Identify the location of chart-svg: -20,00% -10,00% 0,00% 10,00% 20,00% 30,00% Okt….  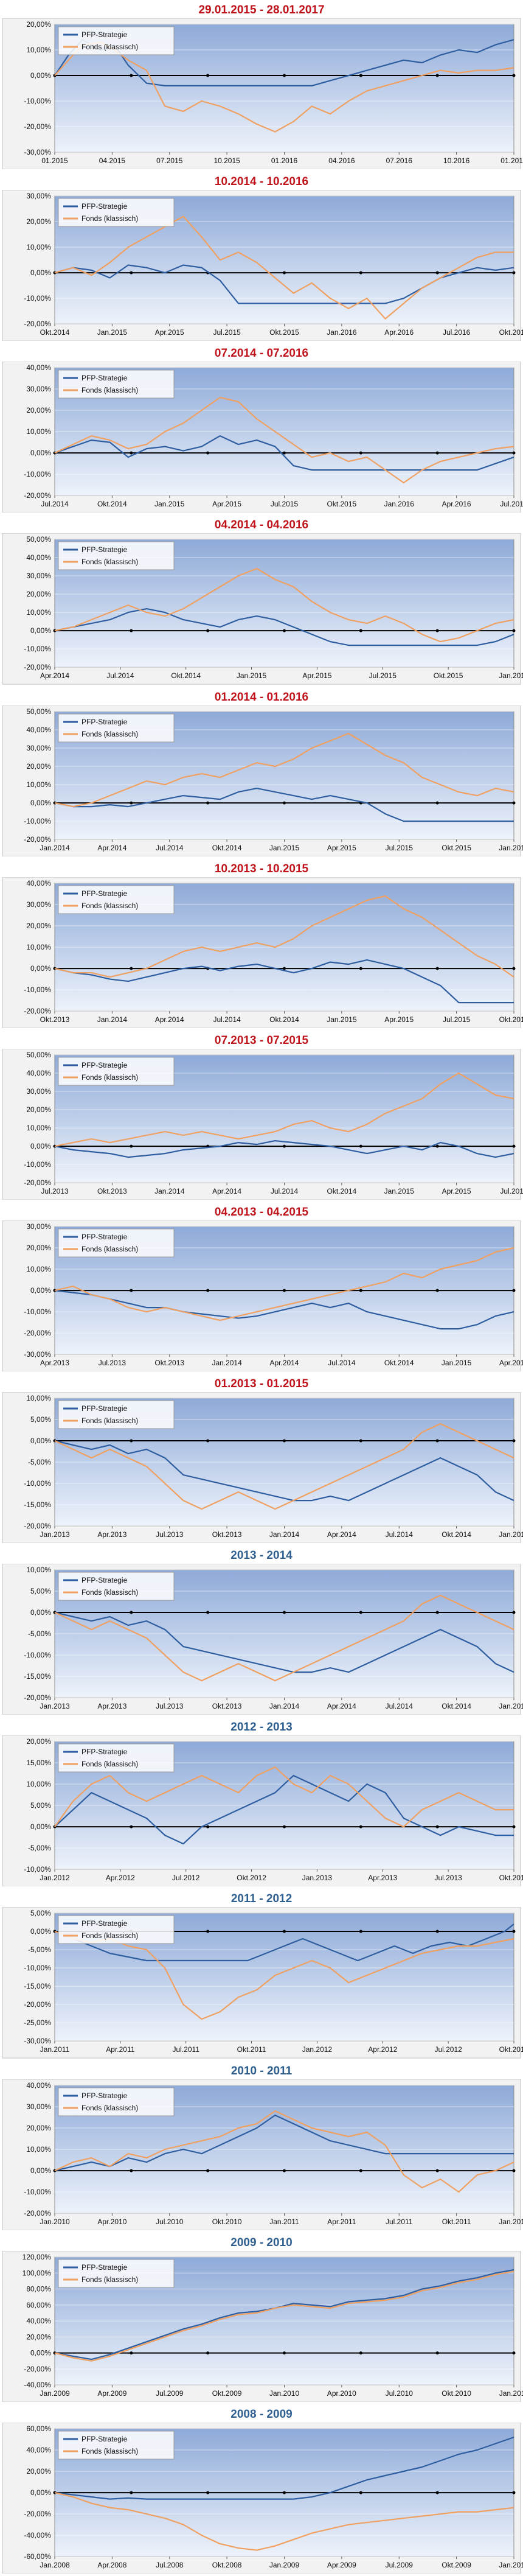
(262, 265).